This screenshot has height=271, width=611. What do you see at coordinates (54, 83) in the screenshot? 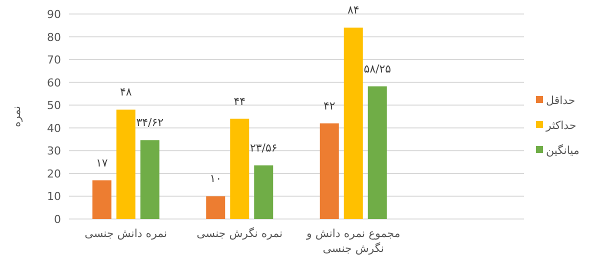
I see `y-tick-label: 60` at bounding box center [54, 83].